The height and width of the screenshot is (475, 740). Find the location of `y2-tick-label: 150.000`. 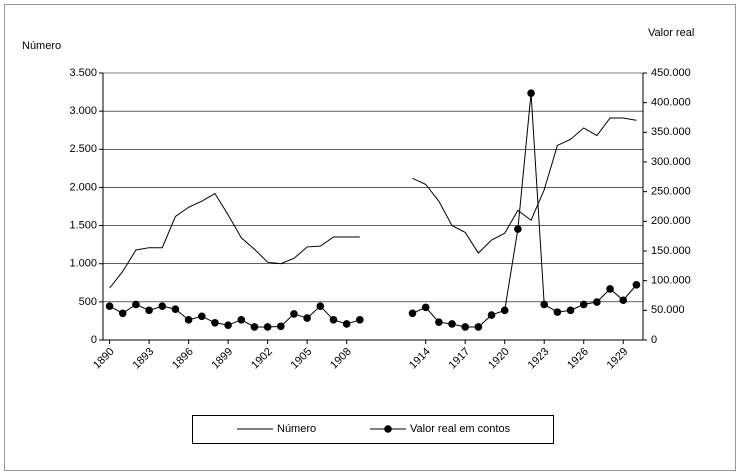

y2-tick-label: 150.000 is located at coordinates (671, 251).